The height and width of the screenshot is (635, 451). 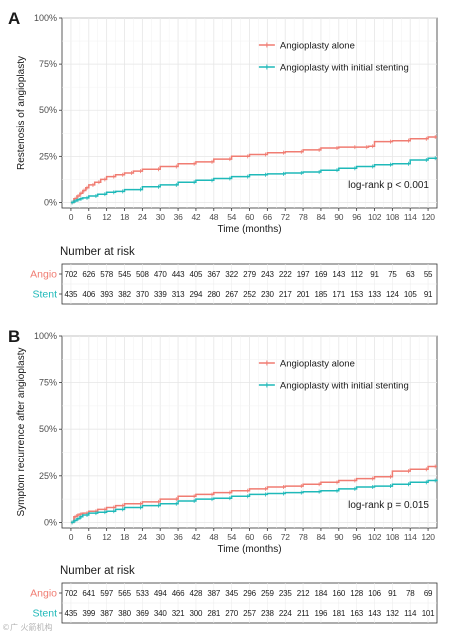 What do you see at coordinates (285, 613) in the screenshot?
I see `risk-value: 224` at bounding box center [285, 613].